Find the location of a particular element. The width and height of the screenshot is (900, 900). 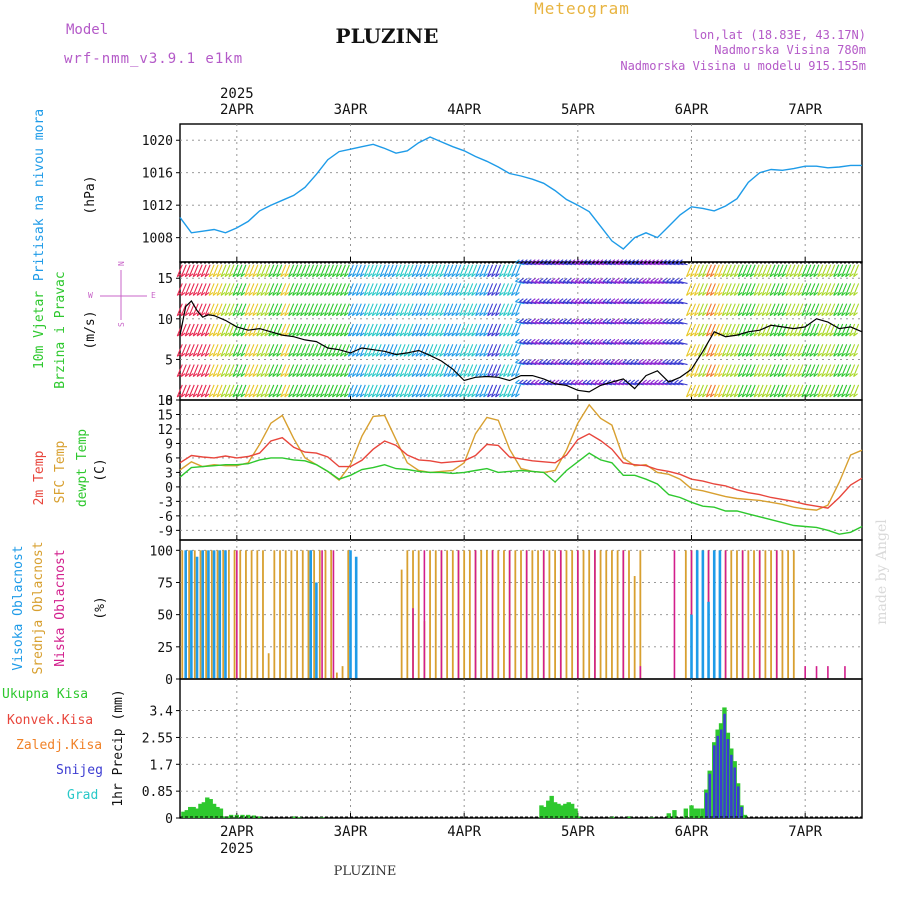

mid-cloud-bar is located at coordinates (274, 614).